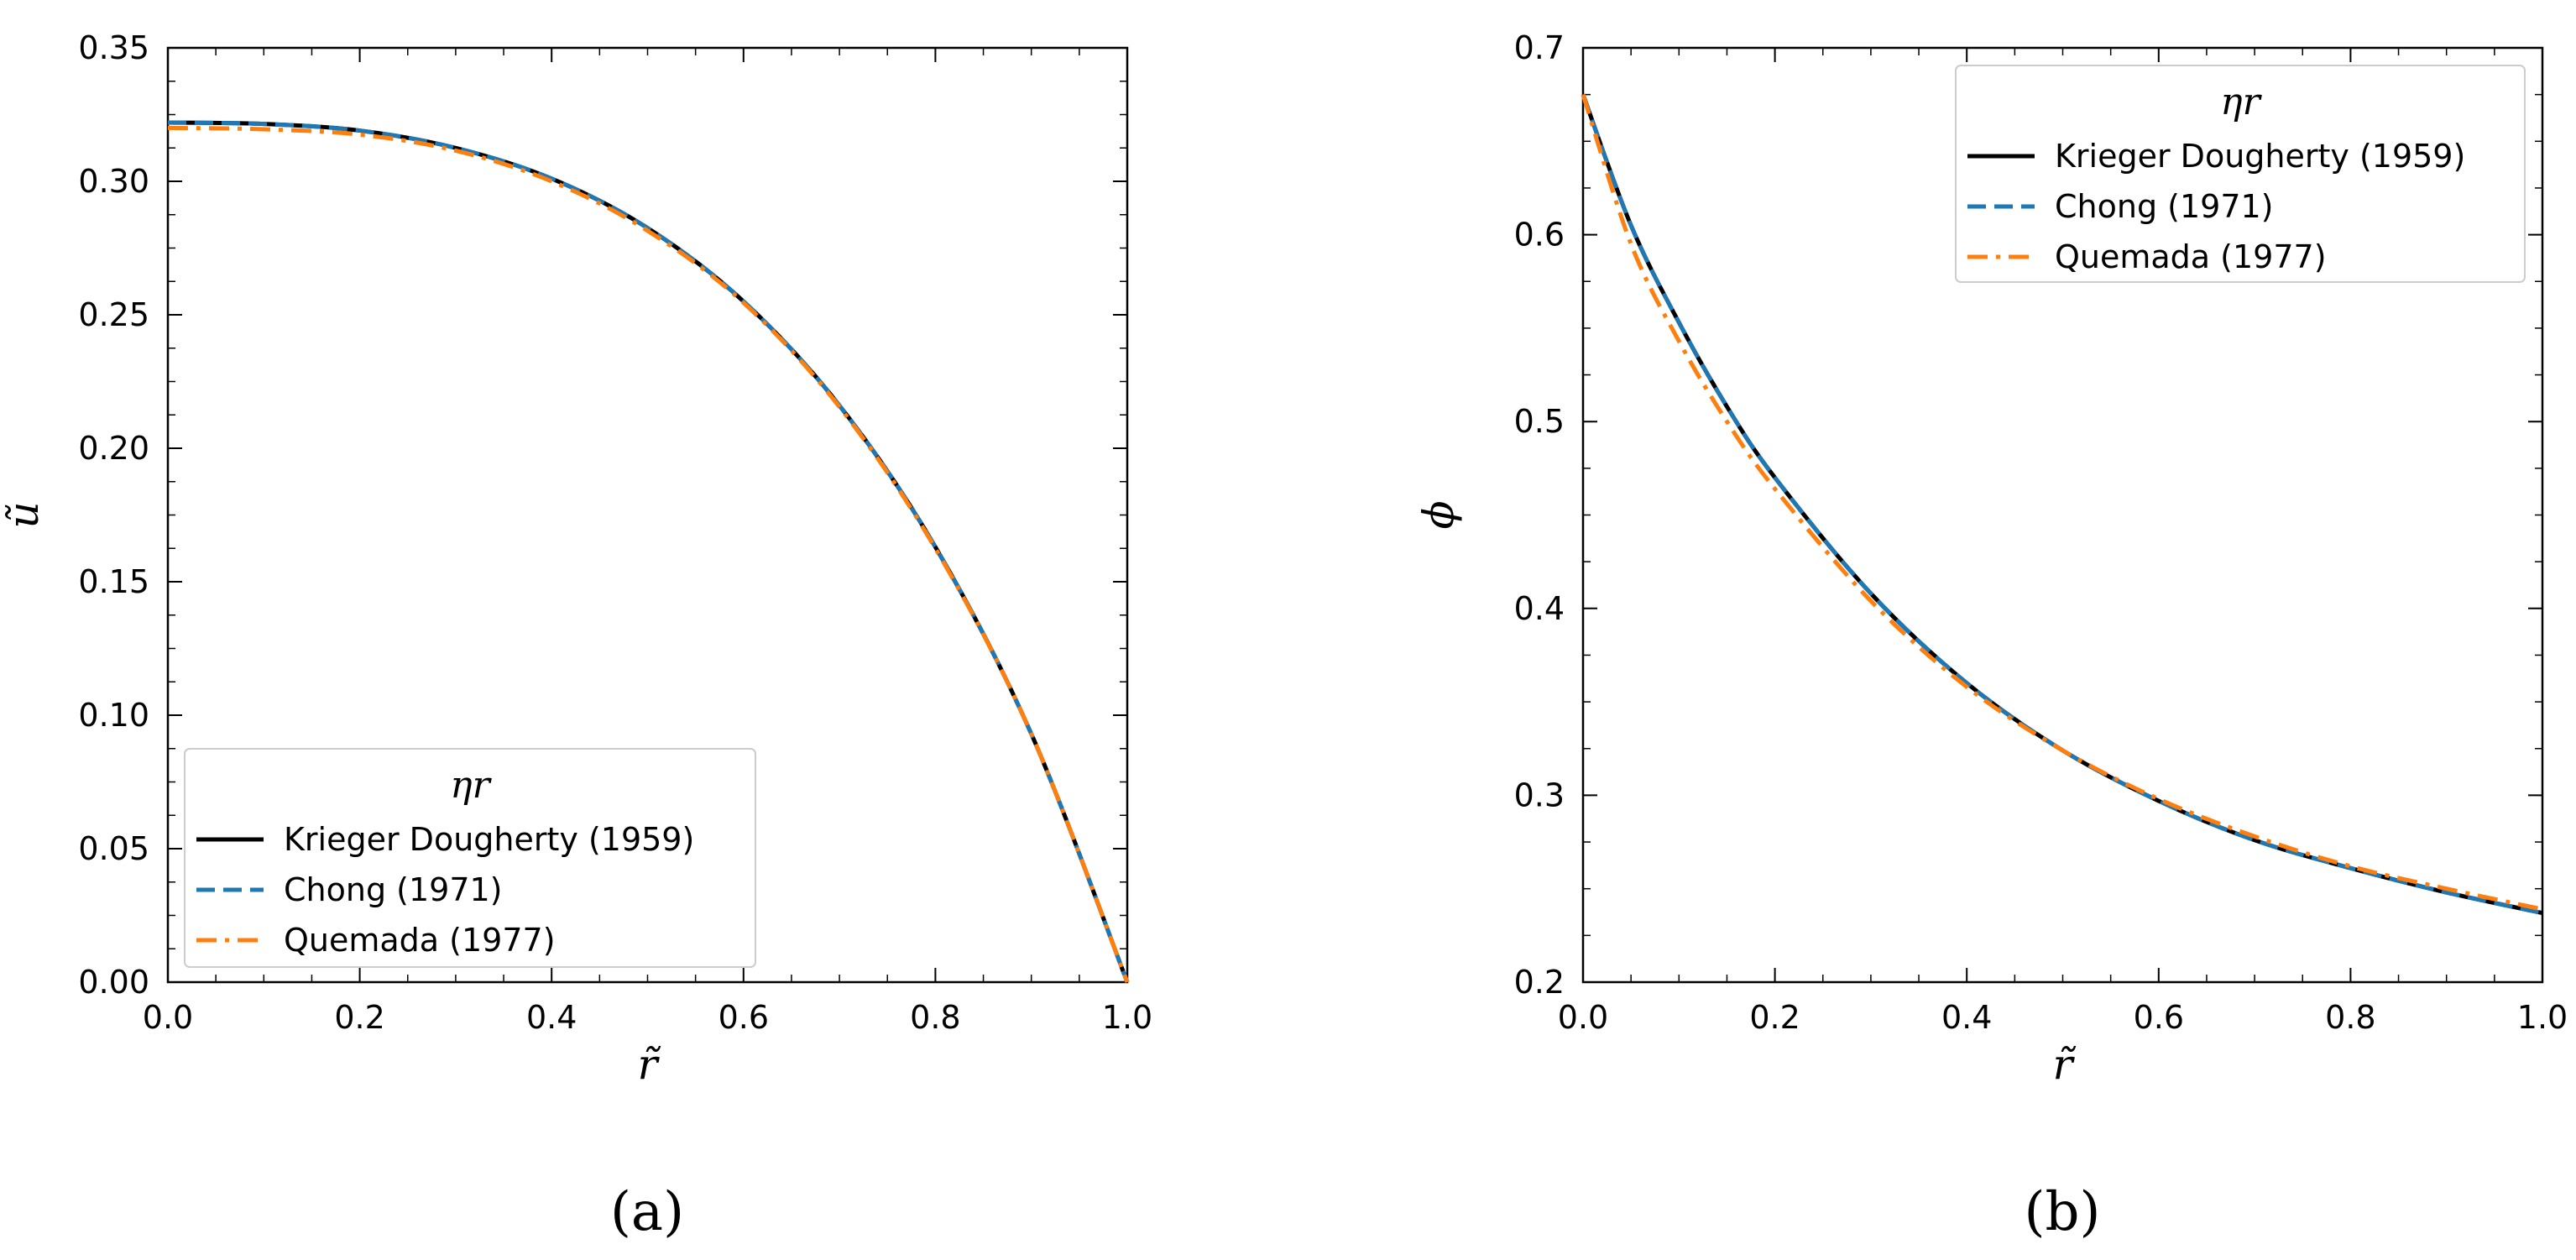 Image resolution: width=2576 pixels, height=1260 pixels. I want to click on y-tick-label: 0.25, so click(113, 314).